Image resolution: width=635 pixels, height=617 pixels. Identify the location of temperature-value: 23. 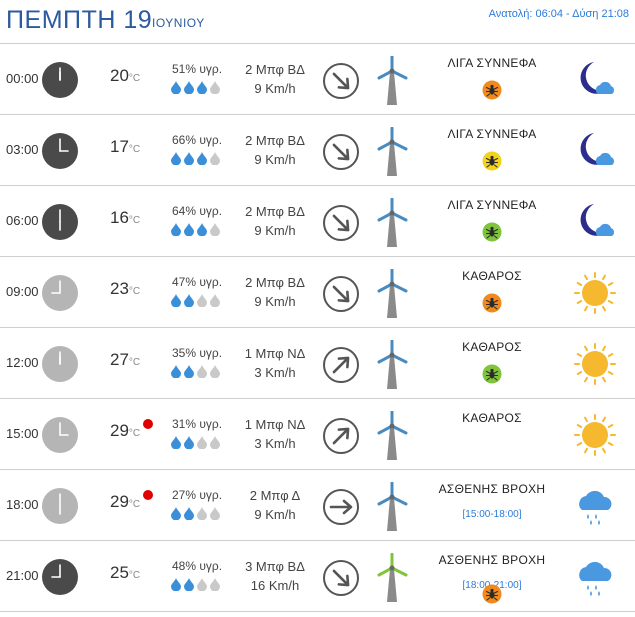
(119, 288).